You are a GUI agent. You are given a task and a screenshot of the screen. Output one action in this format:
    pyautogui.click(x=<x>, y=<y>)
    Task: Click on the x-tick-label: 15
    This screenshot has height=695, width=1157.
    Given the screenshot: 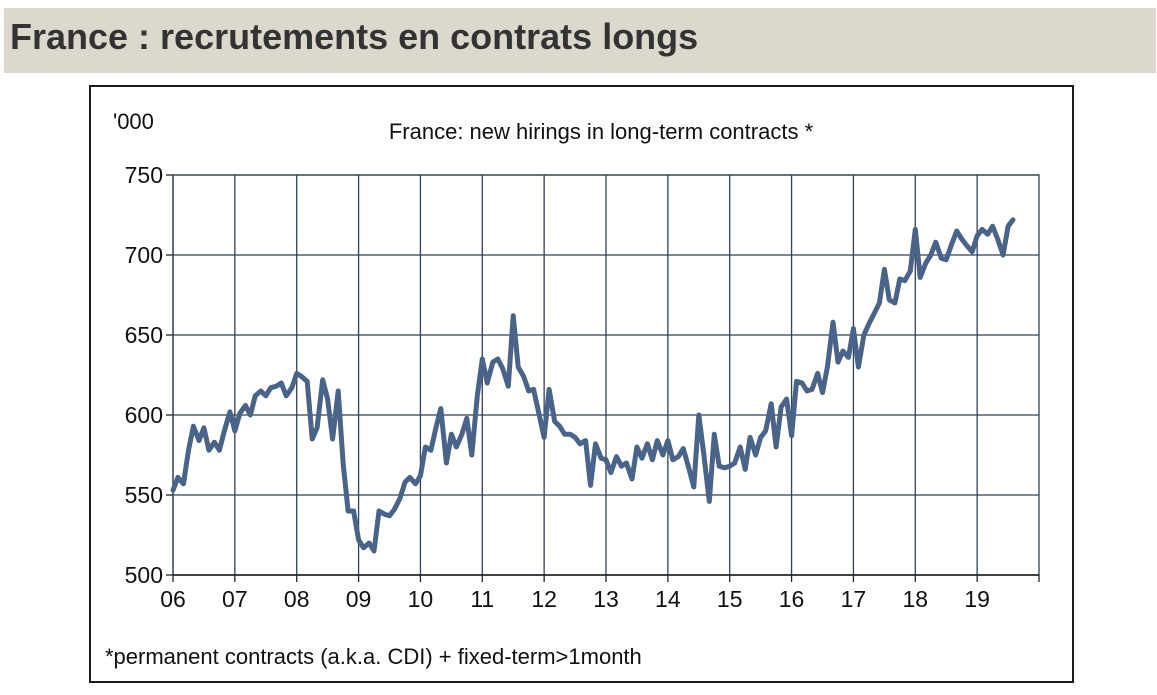 What is the action you would take?
    pyautogui.click(x=730, y=599)
    